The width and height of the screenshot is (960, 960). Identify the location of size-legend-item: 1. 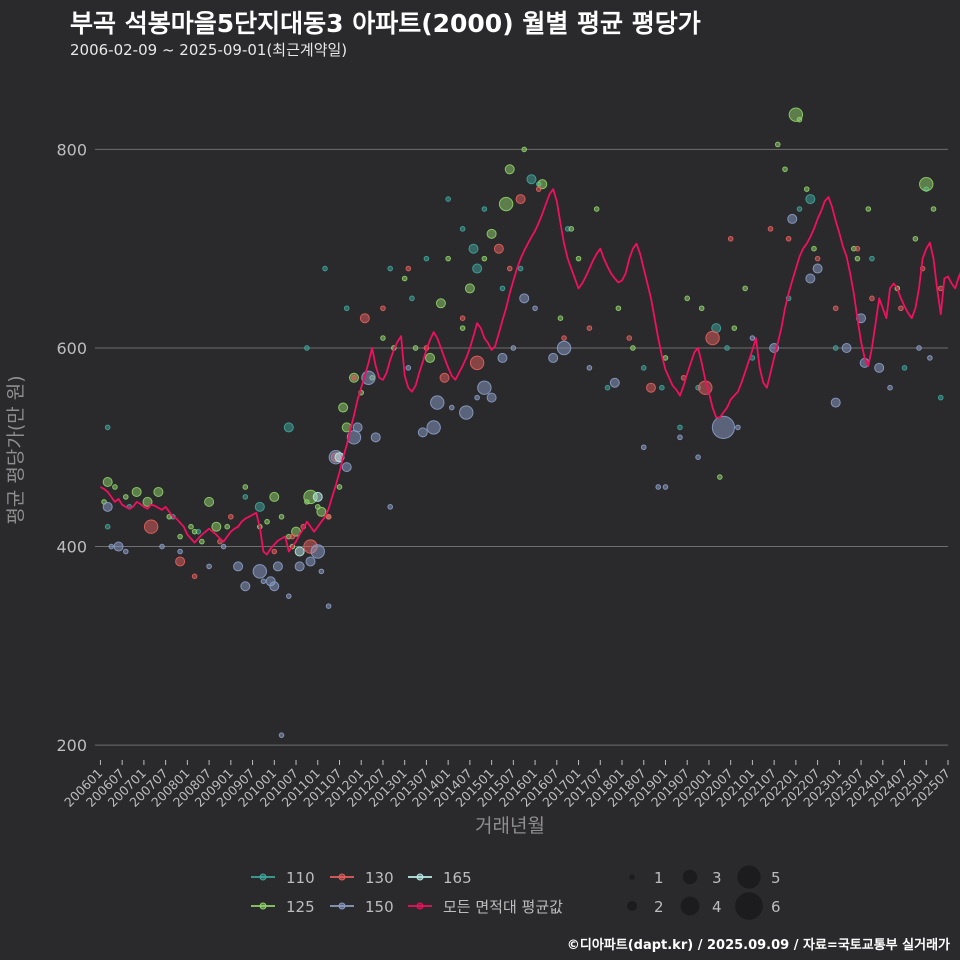
(646, 878).